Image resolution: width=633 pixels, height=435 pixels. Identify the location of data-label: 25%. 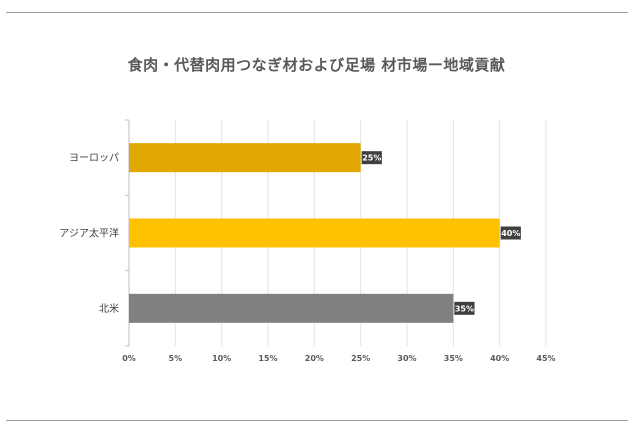
(371, 158).